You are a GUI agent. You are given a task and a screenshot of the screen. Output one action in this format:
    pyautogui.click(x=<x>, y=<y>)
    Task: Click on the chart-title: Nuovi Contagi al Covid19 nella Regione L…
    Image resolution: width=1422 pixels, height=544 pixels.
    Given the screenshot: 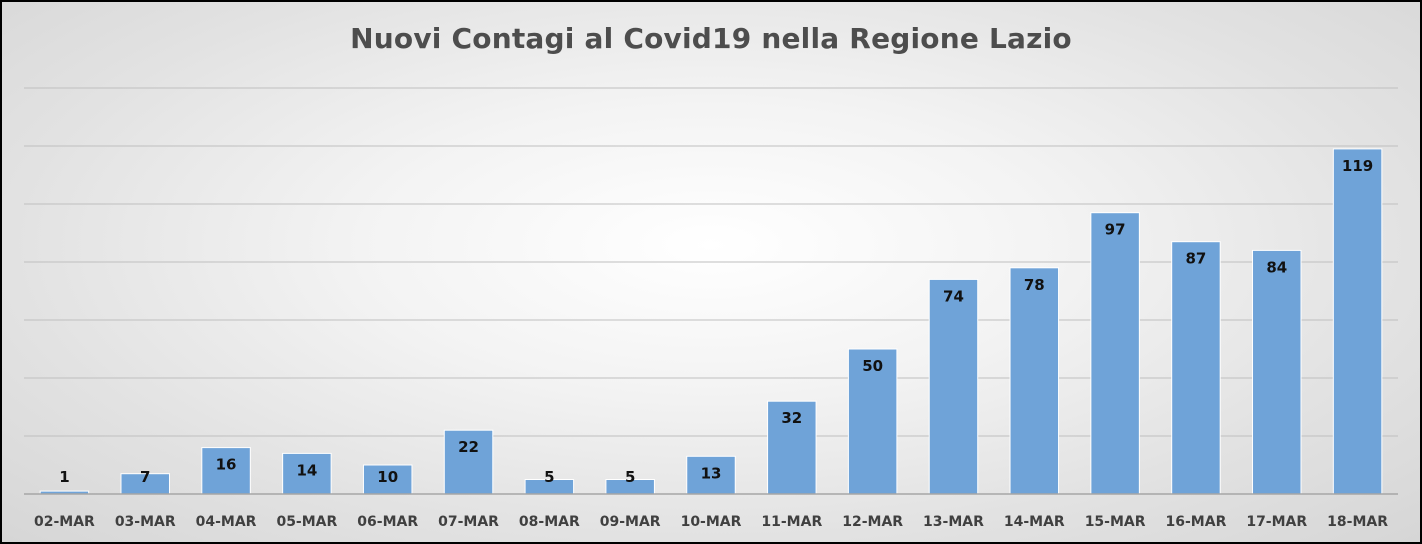 What is the action you would take?
    pyautogui.click(x=711, y=38)
    